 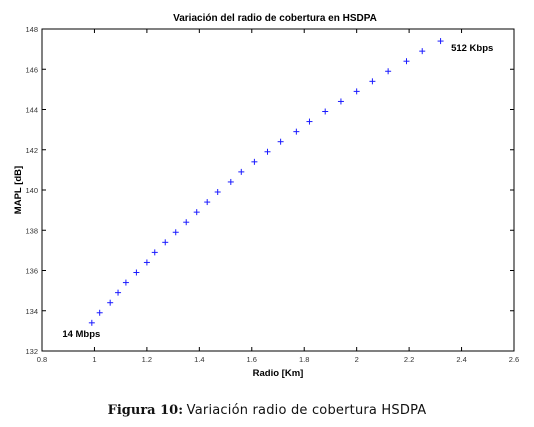 What do you see at coordinates (81, 334) in the screenshot?
I see `annotation-label: 14 Mbps` at bounding box center [81, 334].